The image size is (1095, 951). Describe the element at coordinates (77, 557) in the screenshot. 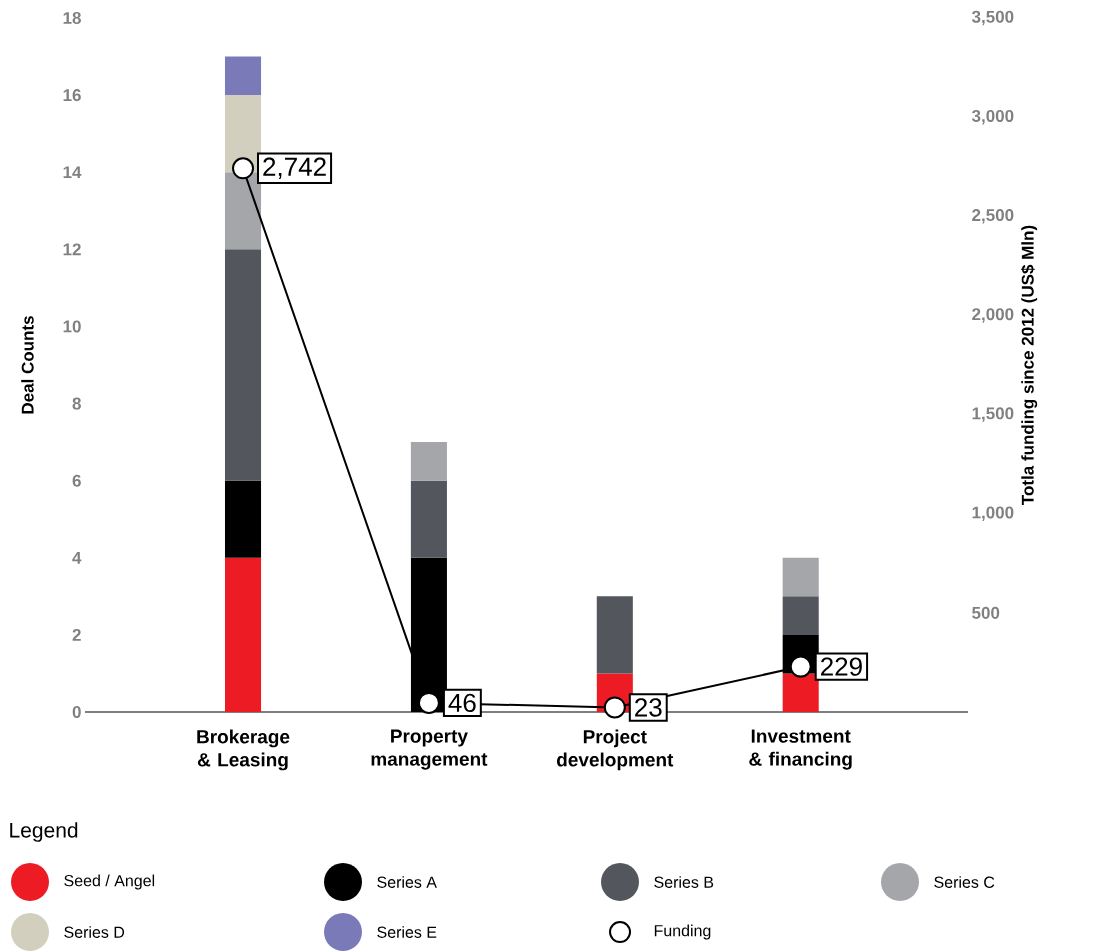

I see `y-tick-label: 4` at that location.